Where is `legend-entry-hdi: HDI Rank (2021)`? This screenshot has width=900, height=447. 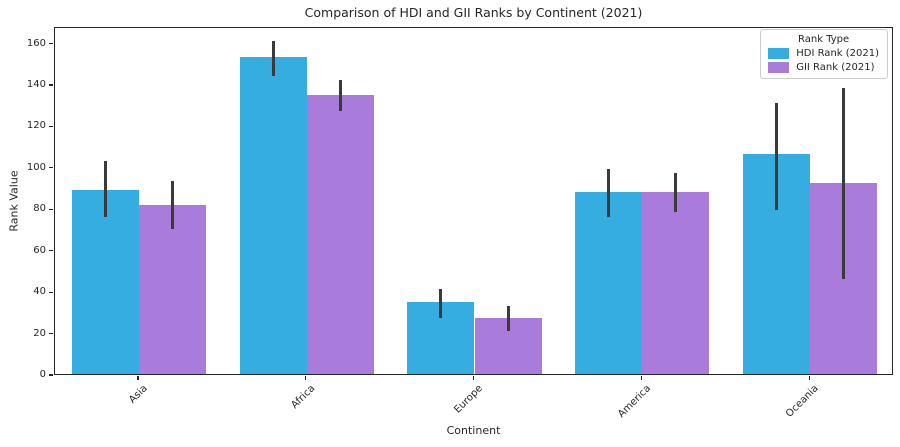
legend-entry-hdi: HDI Rank (2021) is located at coordinates (823, 53).